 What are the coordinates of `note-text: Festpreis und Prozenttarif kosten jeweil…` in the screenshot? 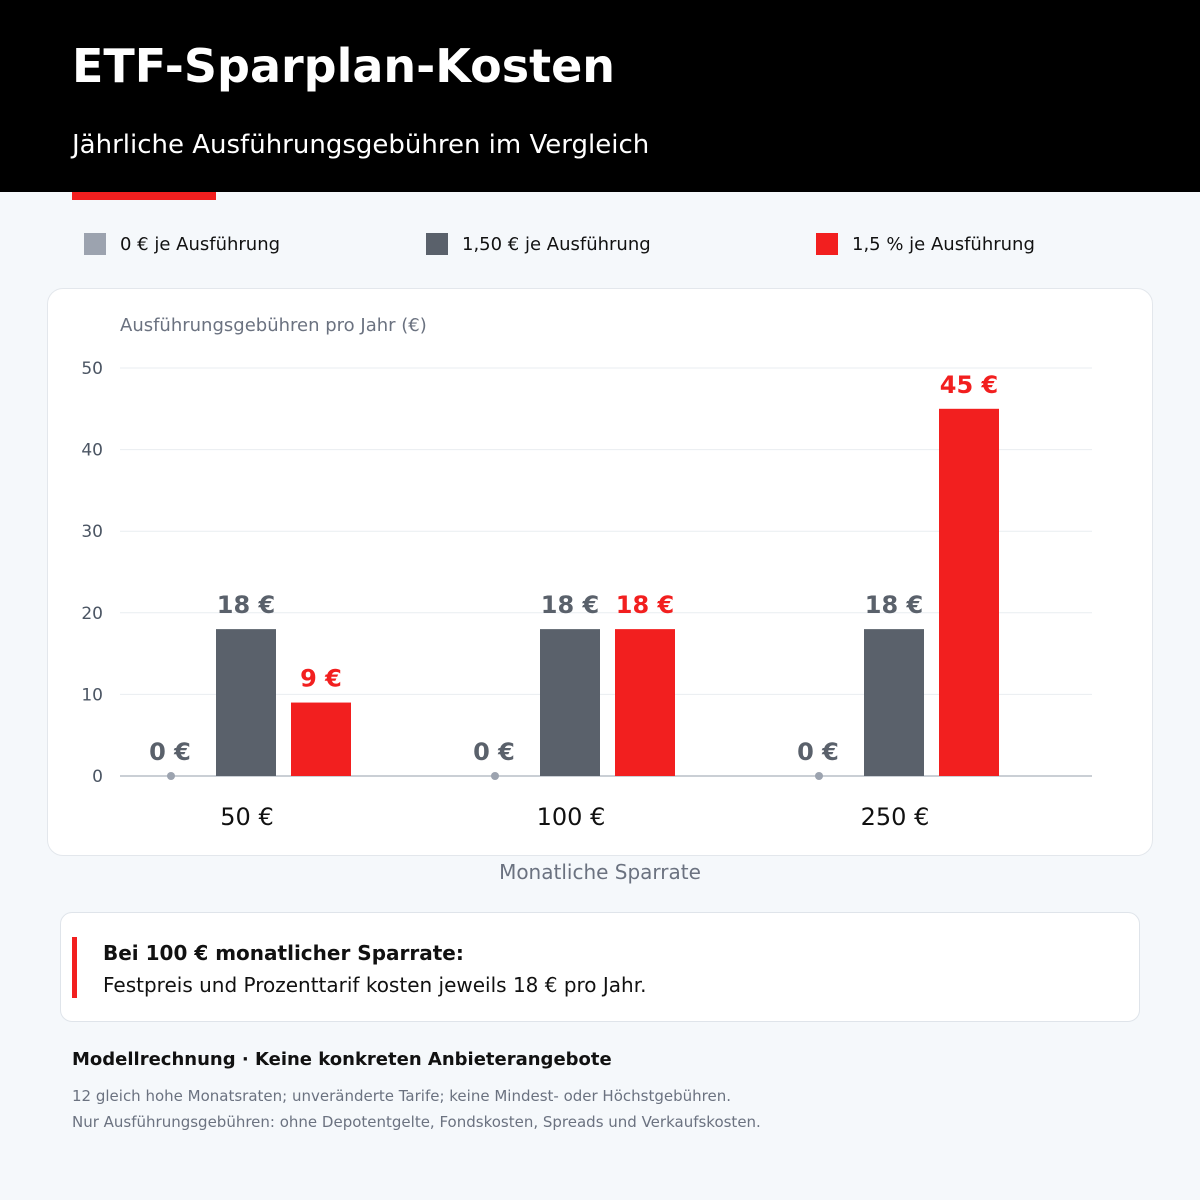 It's located at (375, 985).